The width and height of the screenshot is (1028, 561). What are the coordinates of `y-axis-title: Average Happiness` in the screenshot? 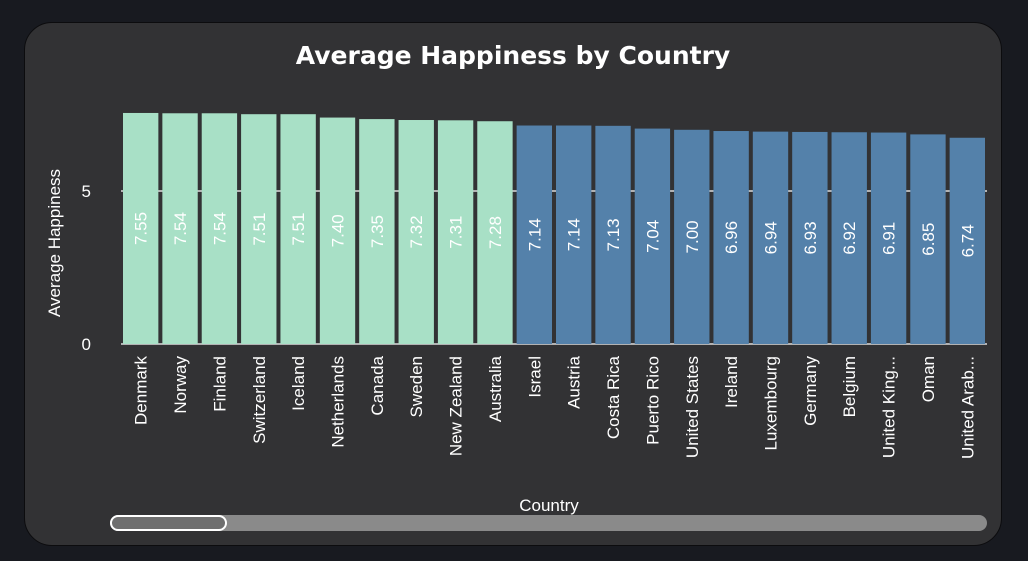 It's located at (54, 243).